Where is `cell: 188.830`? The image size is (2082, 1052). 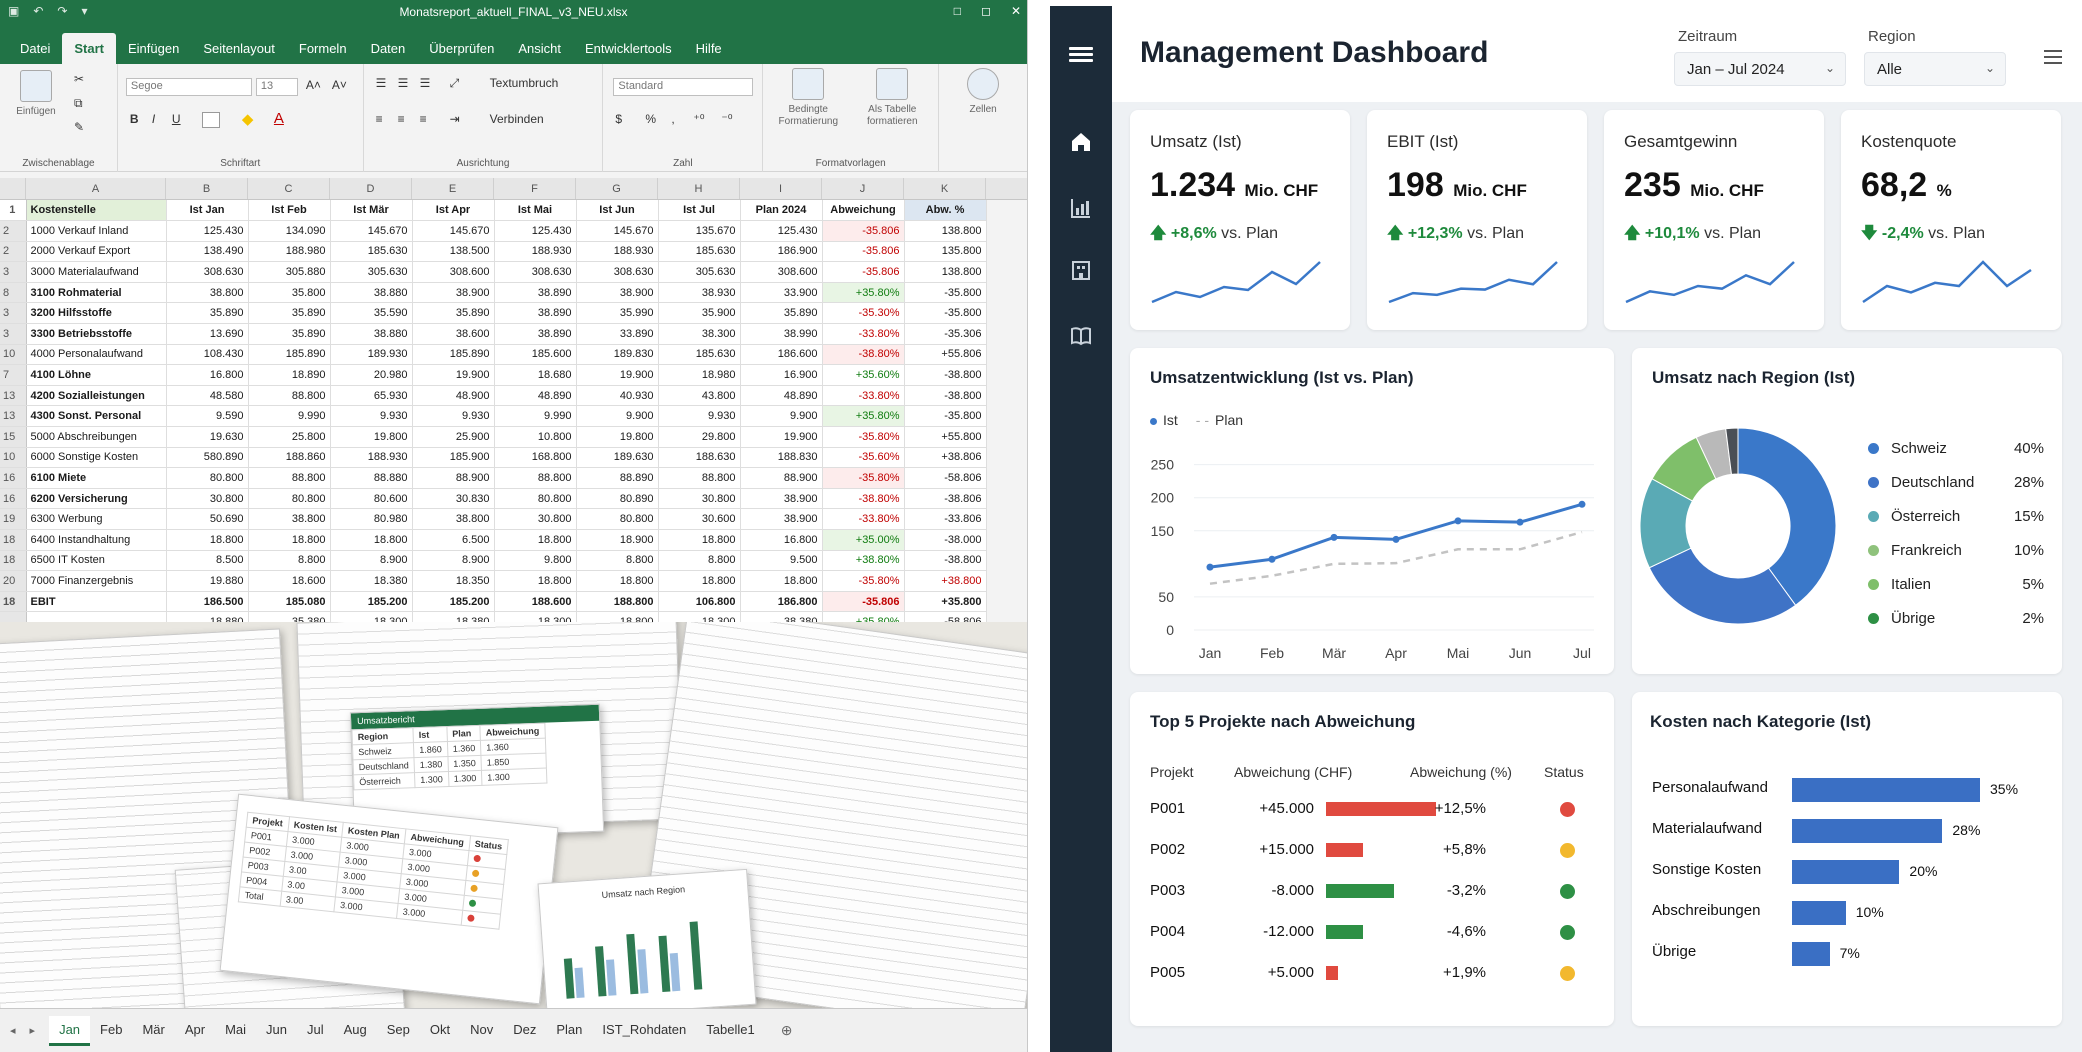
cell: 188.830 is located at coordinates (781, 458).